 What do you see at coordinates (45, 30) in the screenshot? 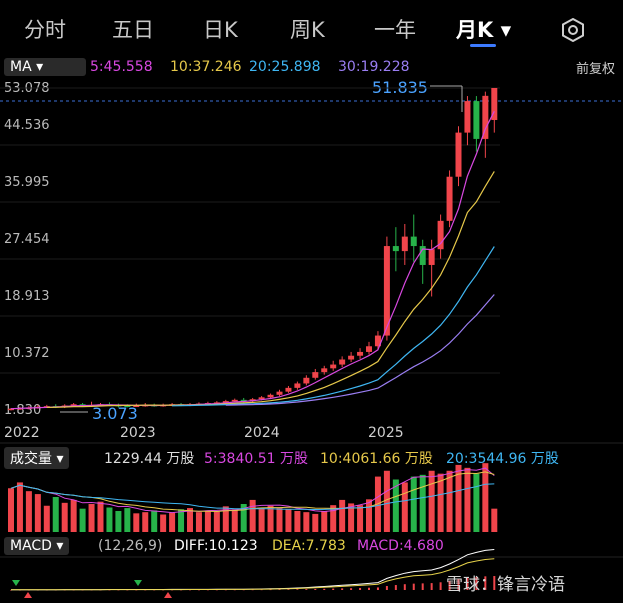
I see `tab-intraday: 分时` at bounding box center [45, 30].